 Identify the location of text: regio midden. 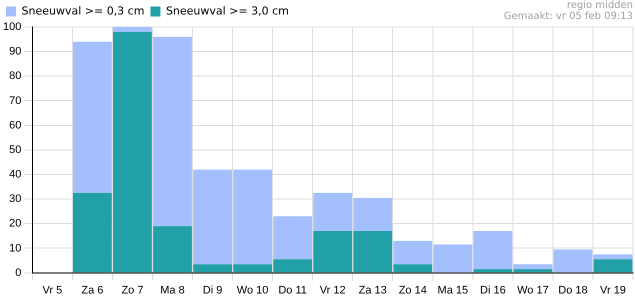
(599, 5).